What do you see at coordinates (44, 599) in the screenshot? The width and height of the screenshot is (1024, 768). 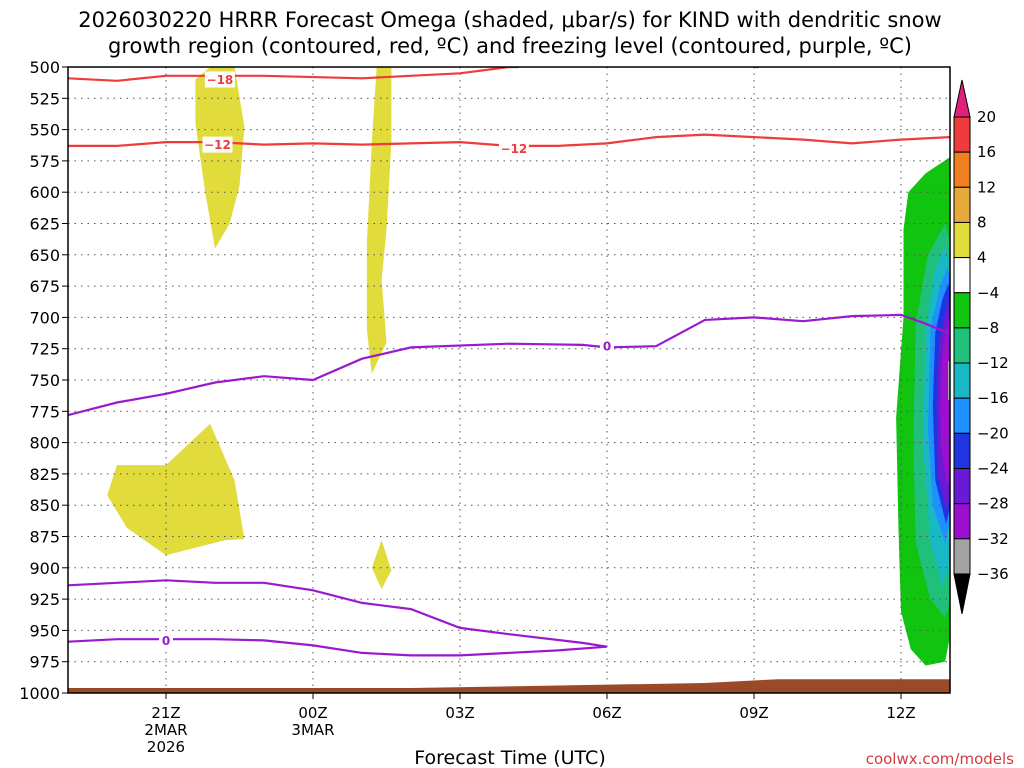 I see `y-tick-label-925: 925` at bounding box center [44, 599].